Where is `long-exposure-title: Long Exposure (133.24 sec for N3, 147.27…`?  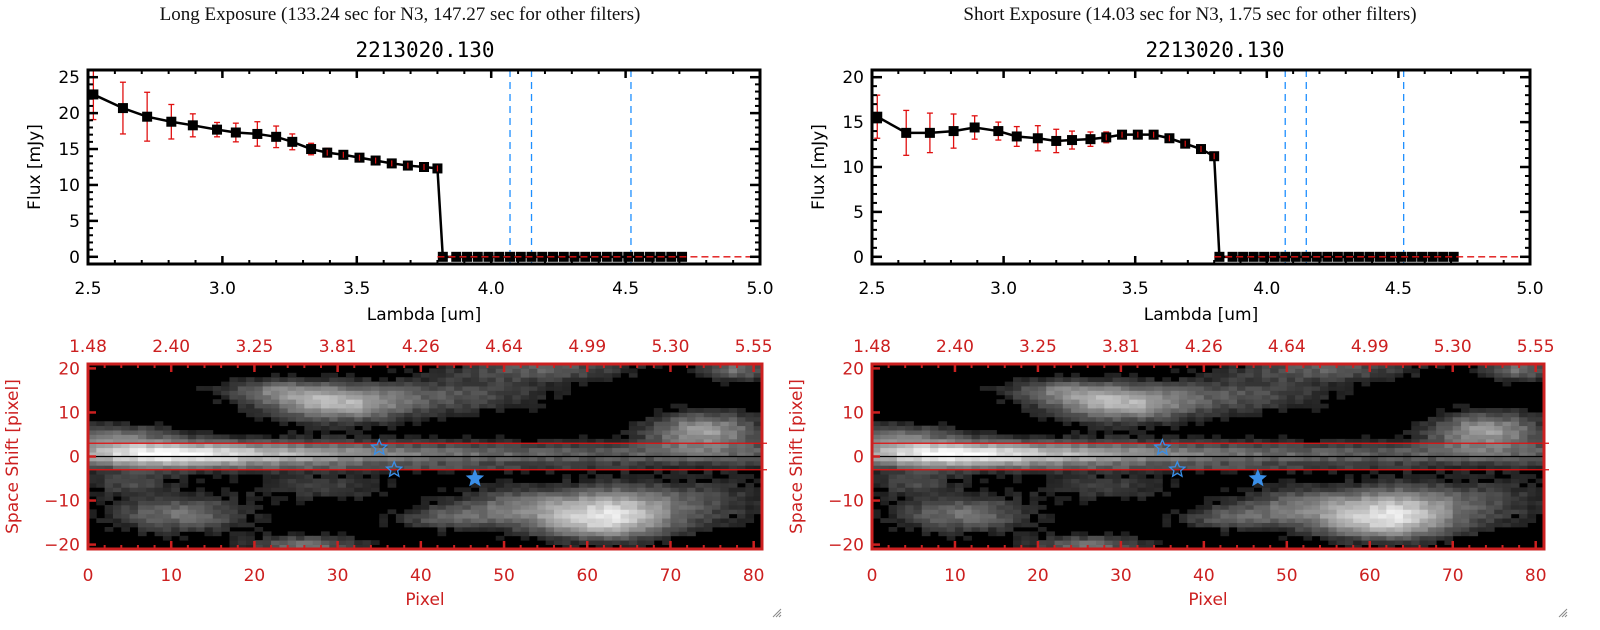 long-exposure-title: Long Exposure (133.24 sec for N3, 147.27… is located at coordinates (400, 14).